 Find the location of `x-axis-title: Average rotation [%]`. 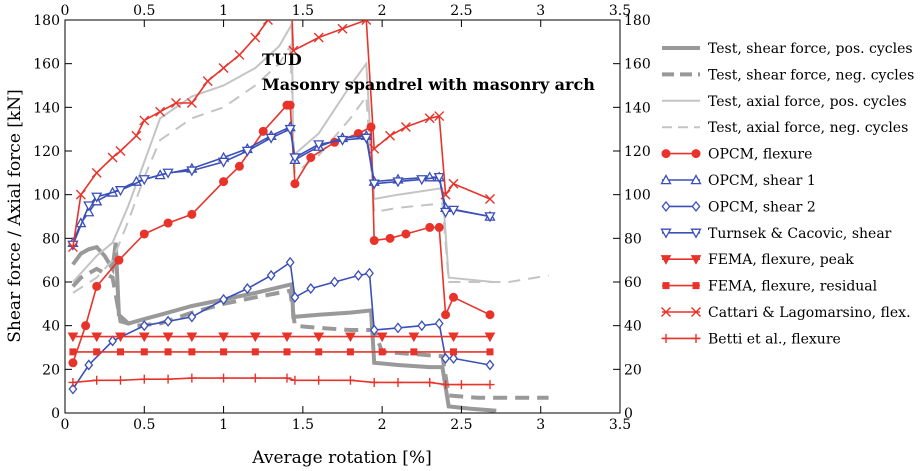

x-axis-title: Average rotation [%] is located at coordinates (341, 458).